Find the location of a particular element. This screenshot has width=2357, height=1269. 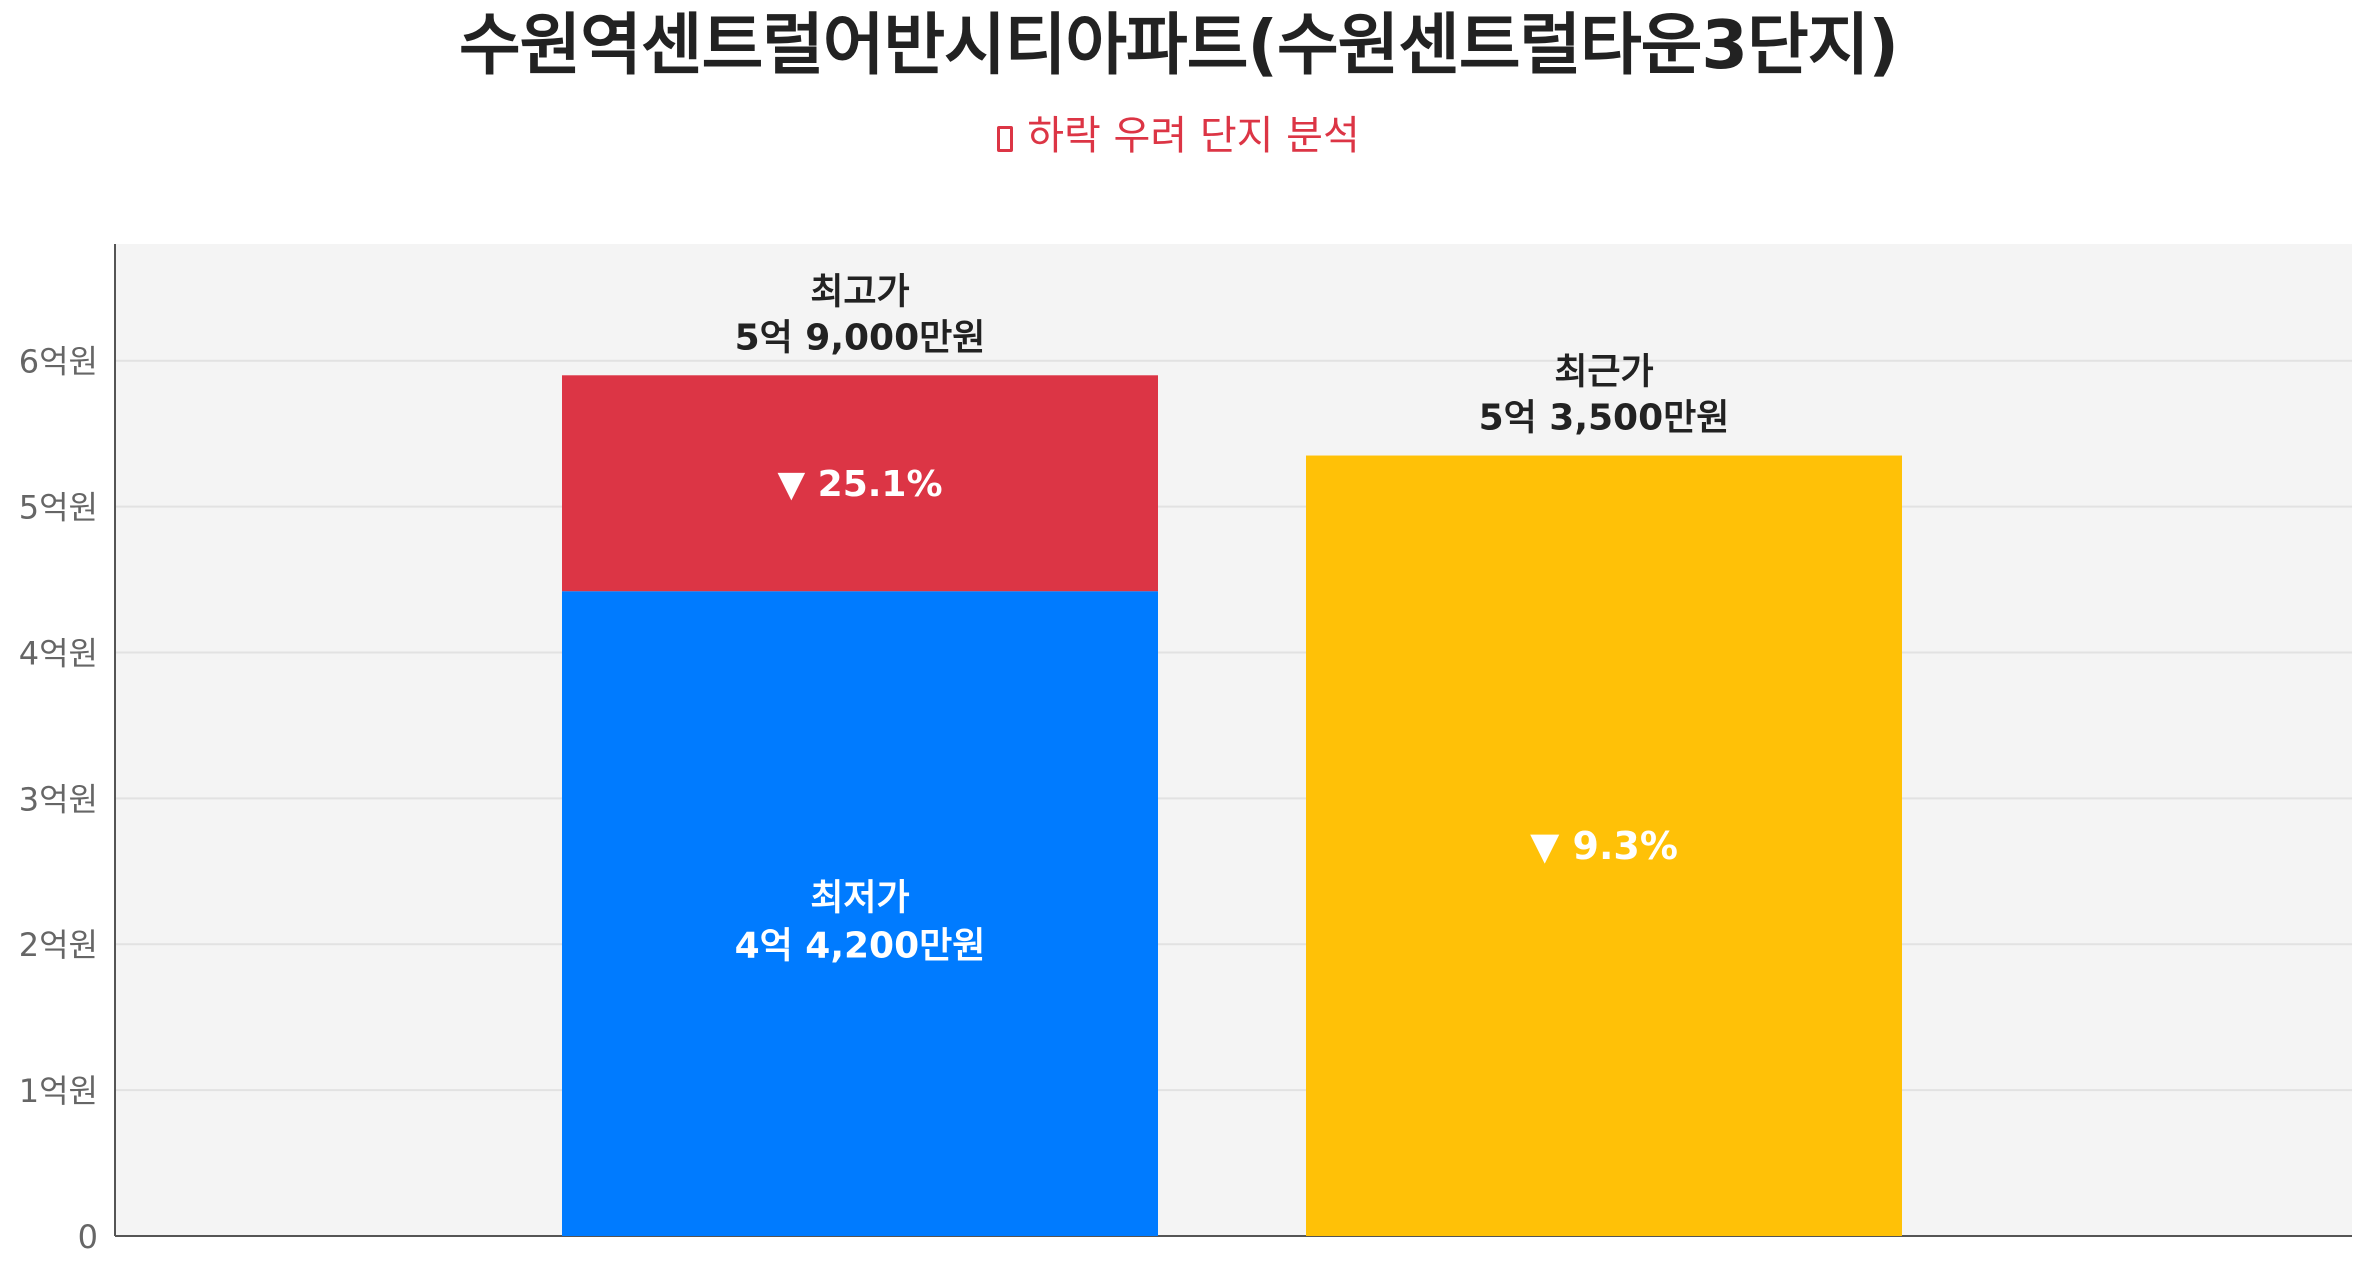

lowest-value-label: 4억 4,200만원 is located at coordinates (860, 946).